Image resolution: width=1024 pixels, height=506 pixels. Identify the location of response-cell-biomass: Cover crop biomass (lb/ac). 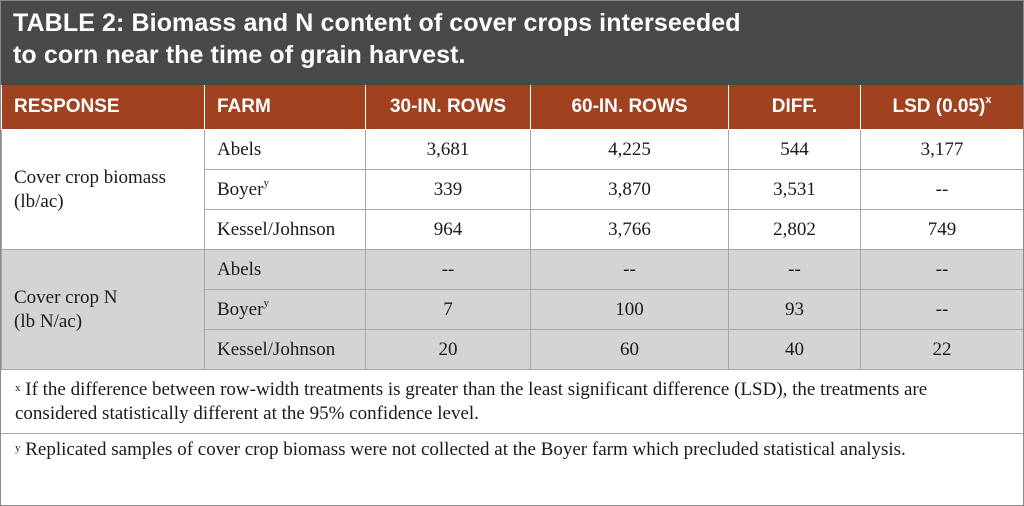
(103, 189).